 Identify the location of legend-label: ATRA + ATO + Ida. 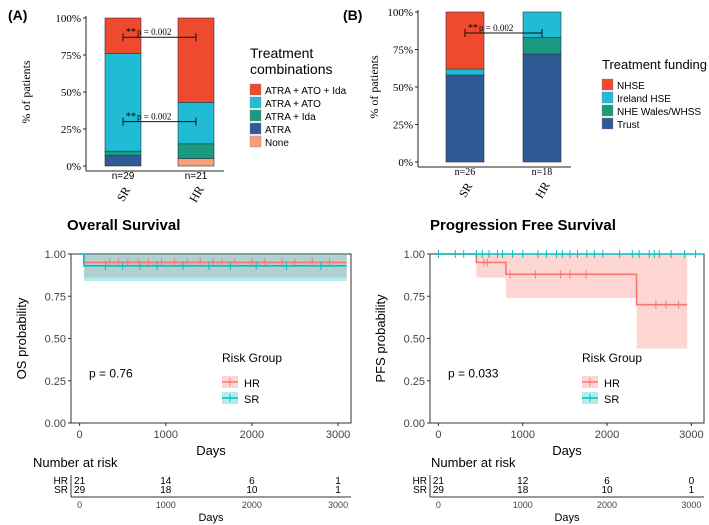
(306, 91).